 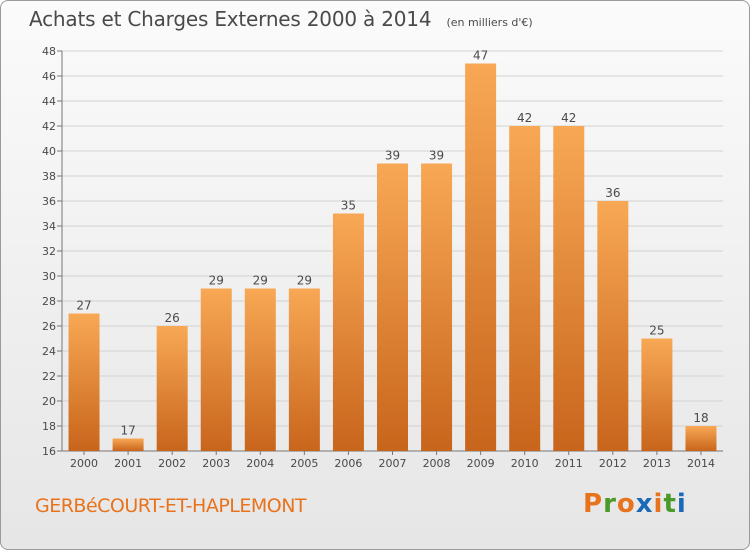 I want to click on data-label: 27, so click(x=83, y=306).